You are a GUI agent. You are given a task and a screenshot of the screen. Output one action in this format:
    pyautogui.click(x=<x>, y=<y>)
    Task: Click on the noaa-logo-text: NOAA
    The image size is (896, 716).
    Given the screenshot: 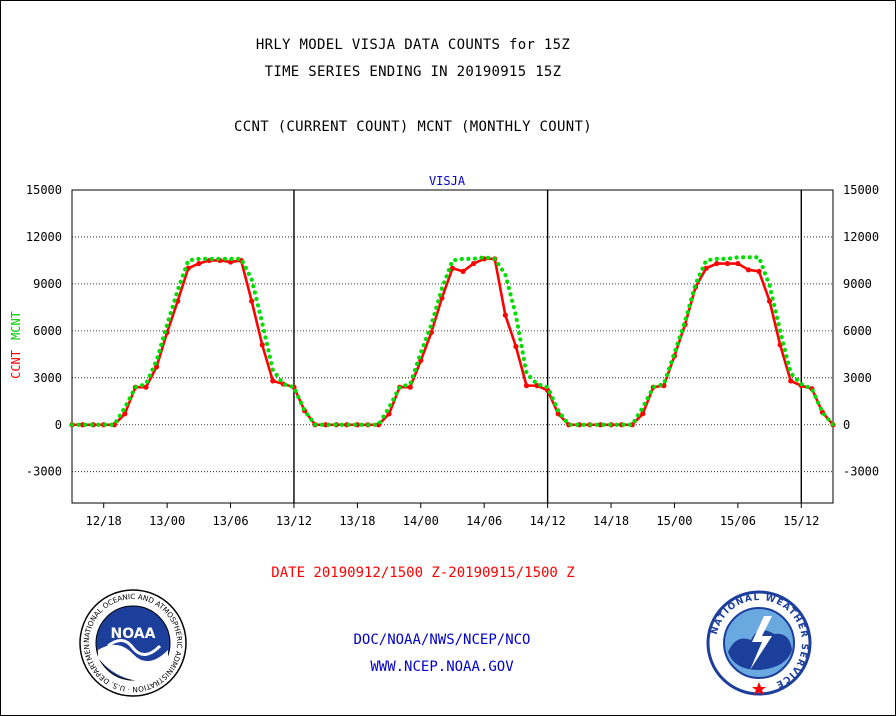 What is the action you would take?
    pyautogui.click(x=133, y=634)
    